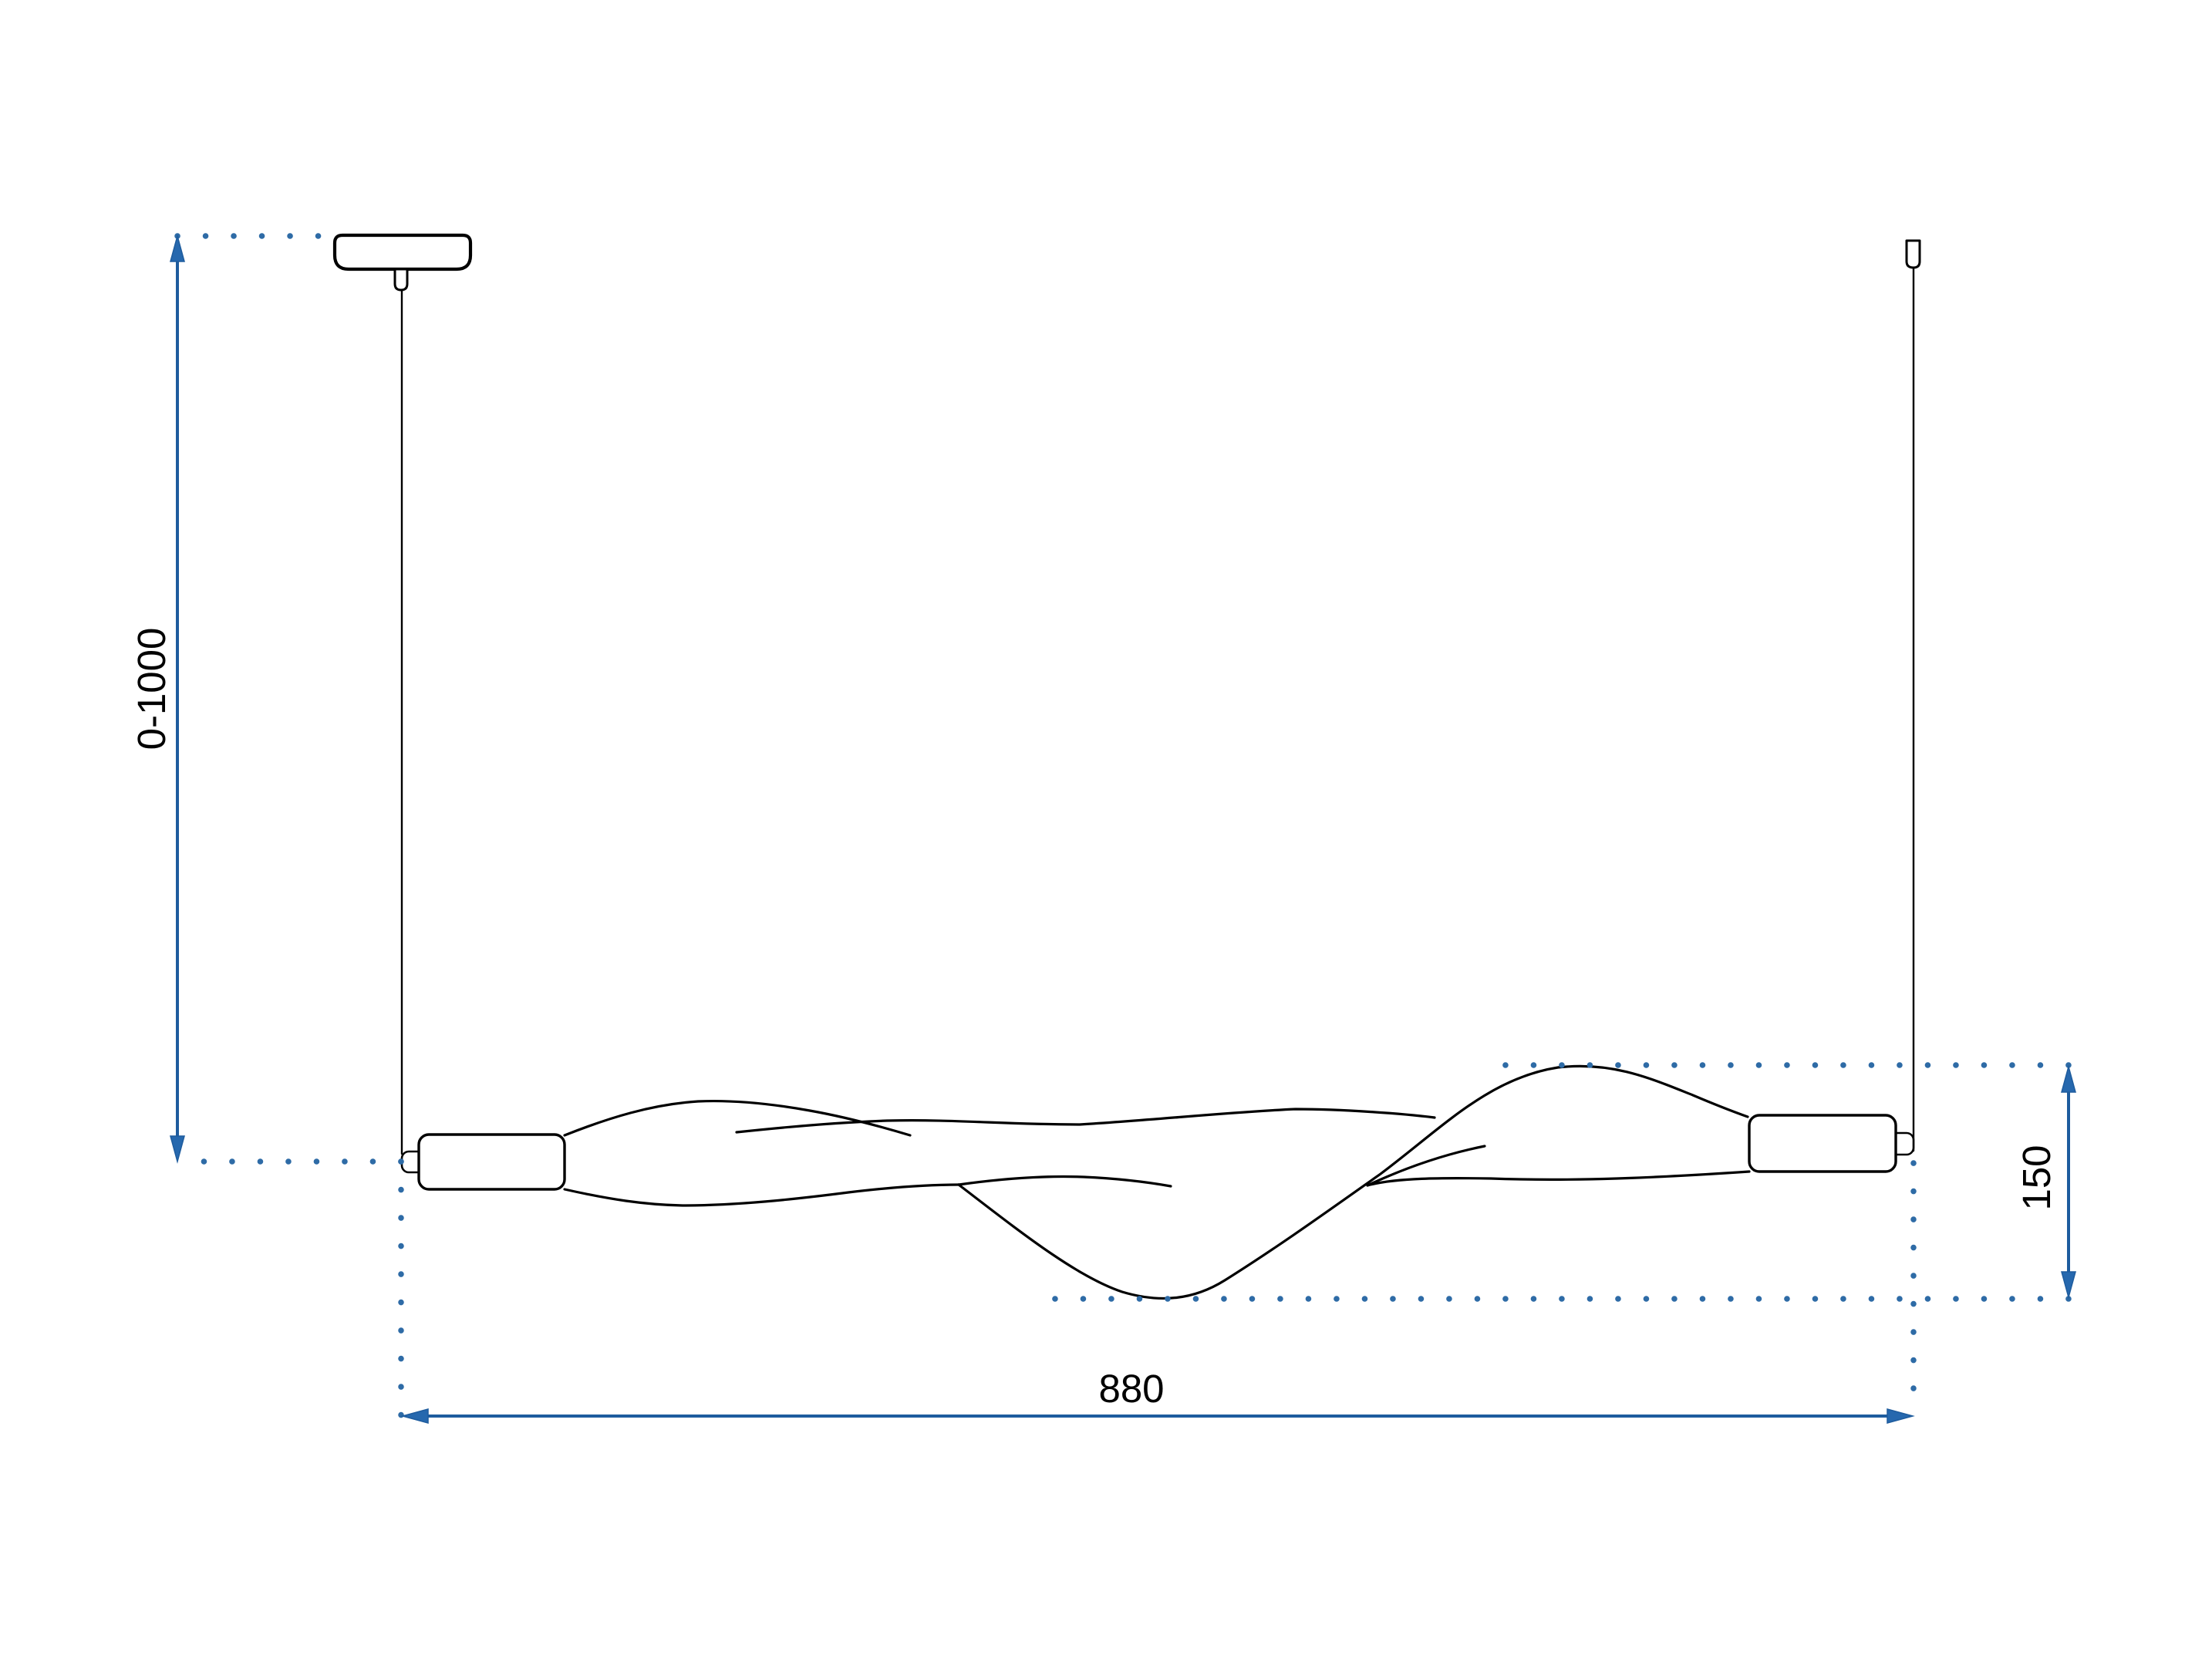 This screenshot has width=2212, height=1659. Describe the element at coordinates (1131, 1389) in the screenshot. I see `fixture-length-label: 880` at that location.